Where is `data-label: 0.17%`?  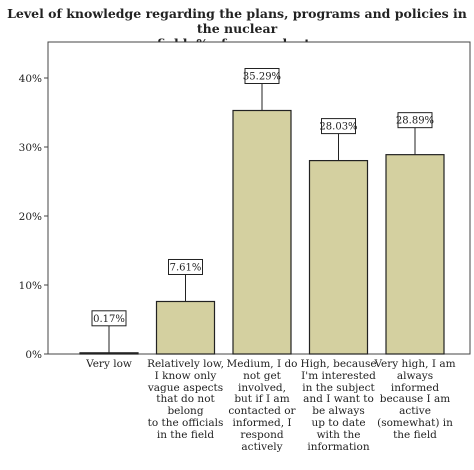
data-label: 0.17% is located at coordinates (109, 319).